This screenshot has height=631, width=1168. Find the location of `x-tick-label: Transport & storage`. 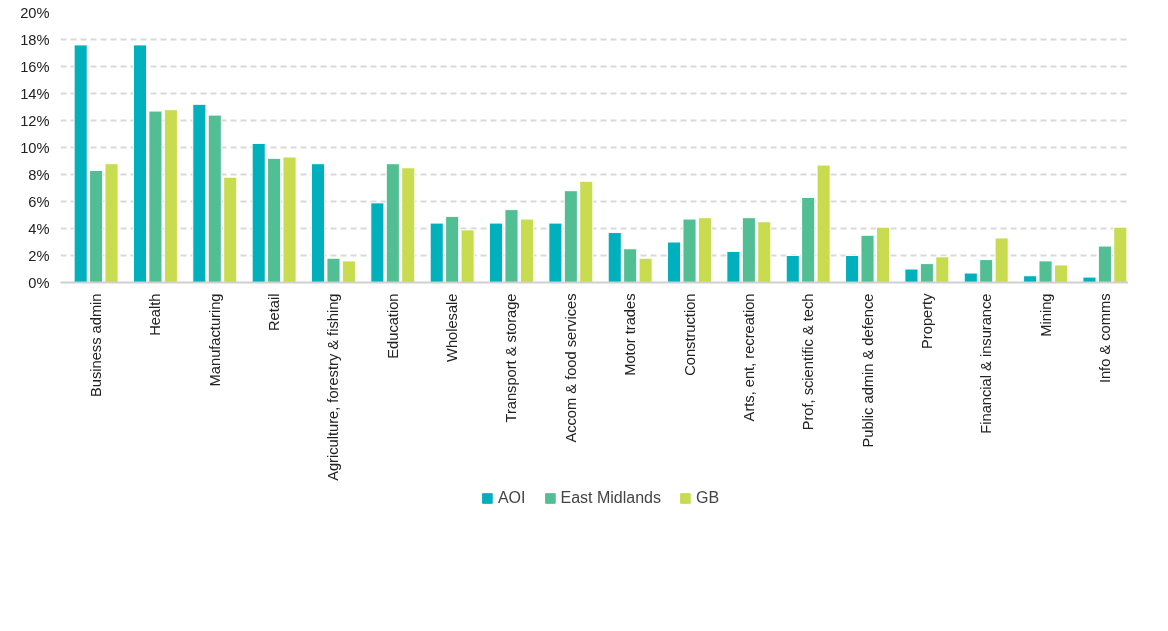

x-tick-label: Transport & storage is located at coordinates (511, 358).